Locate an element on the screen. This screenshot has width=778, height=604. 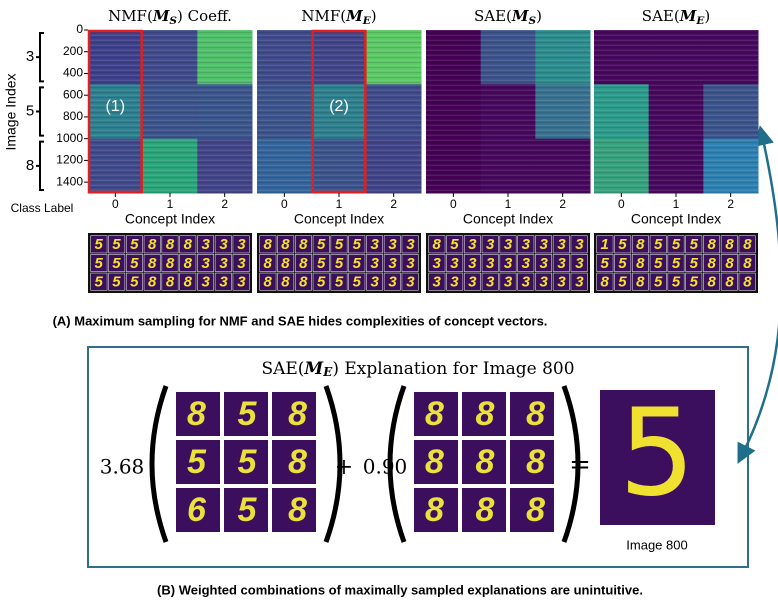
digit-row: 558555888 is located at coordinates (676, 263).